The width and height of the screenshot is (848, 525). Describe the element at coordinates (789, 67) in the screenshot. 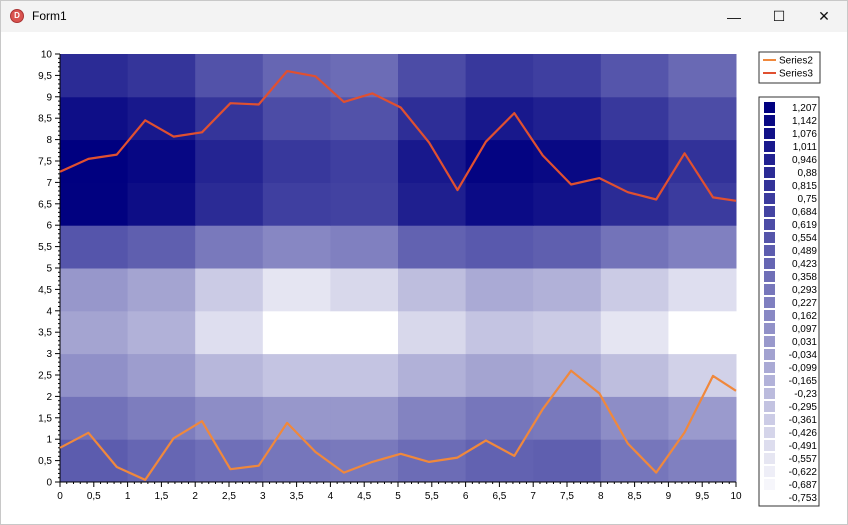

I see `series-legend-box` at that location.